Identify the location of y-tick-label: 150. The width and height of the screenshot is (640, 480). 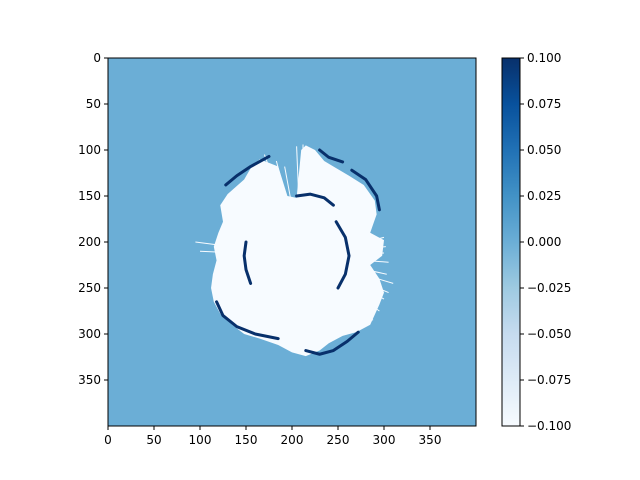
(89, 196).